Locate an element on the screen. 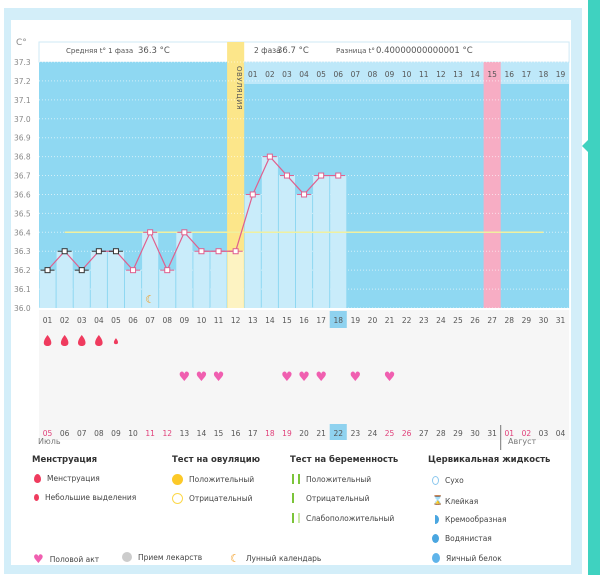  cycle-day-label: 09 is located at coordinates (185, 320).